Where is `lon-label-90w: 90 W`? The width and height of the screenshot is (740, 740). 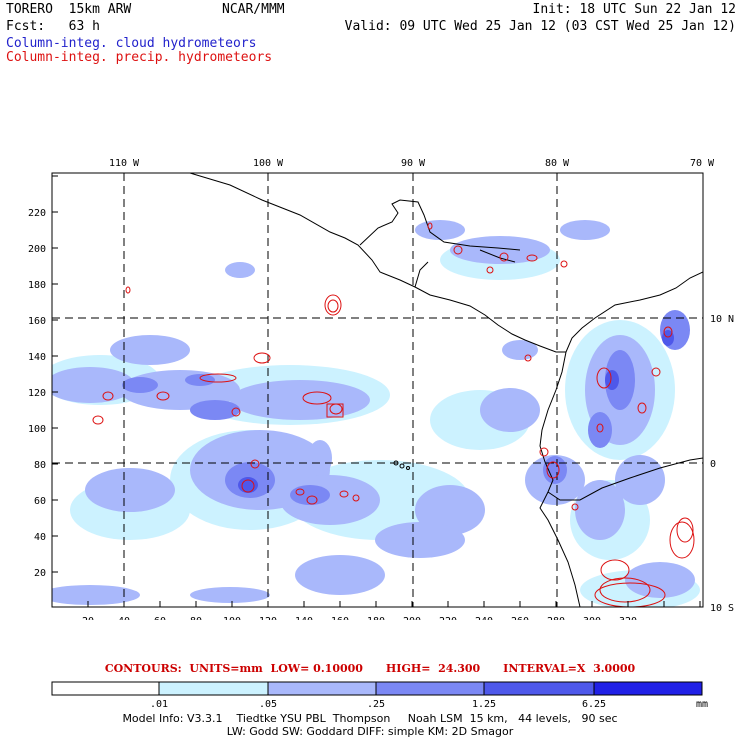 lon-label-90w: 90 W is located at coordinates (413, 163).